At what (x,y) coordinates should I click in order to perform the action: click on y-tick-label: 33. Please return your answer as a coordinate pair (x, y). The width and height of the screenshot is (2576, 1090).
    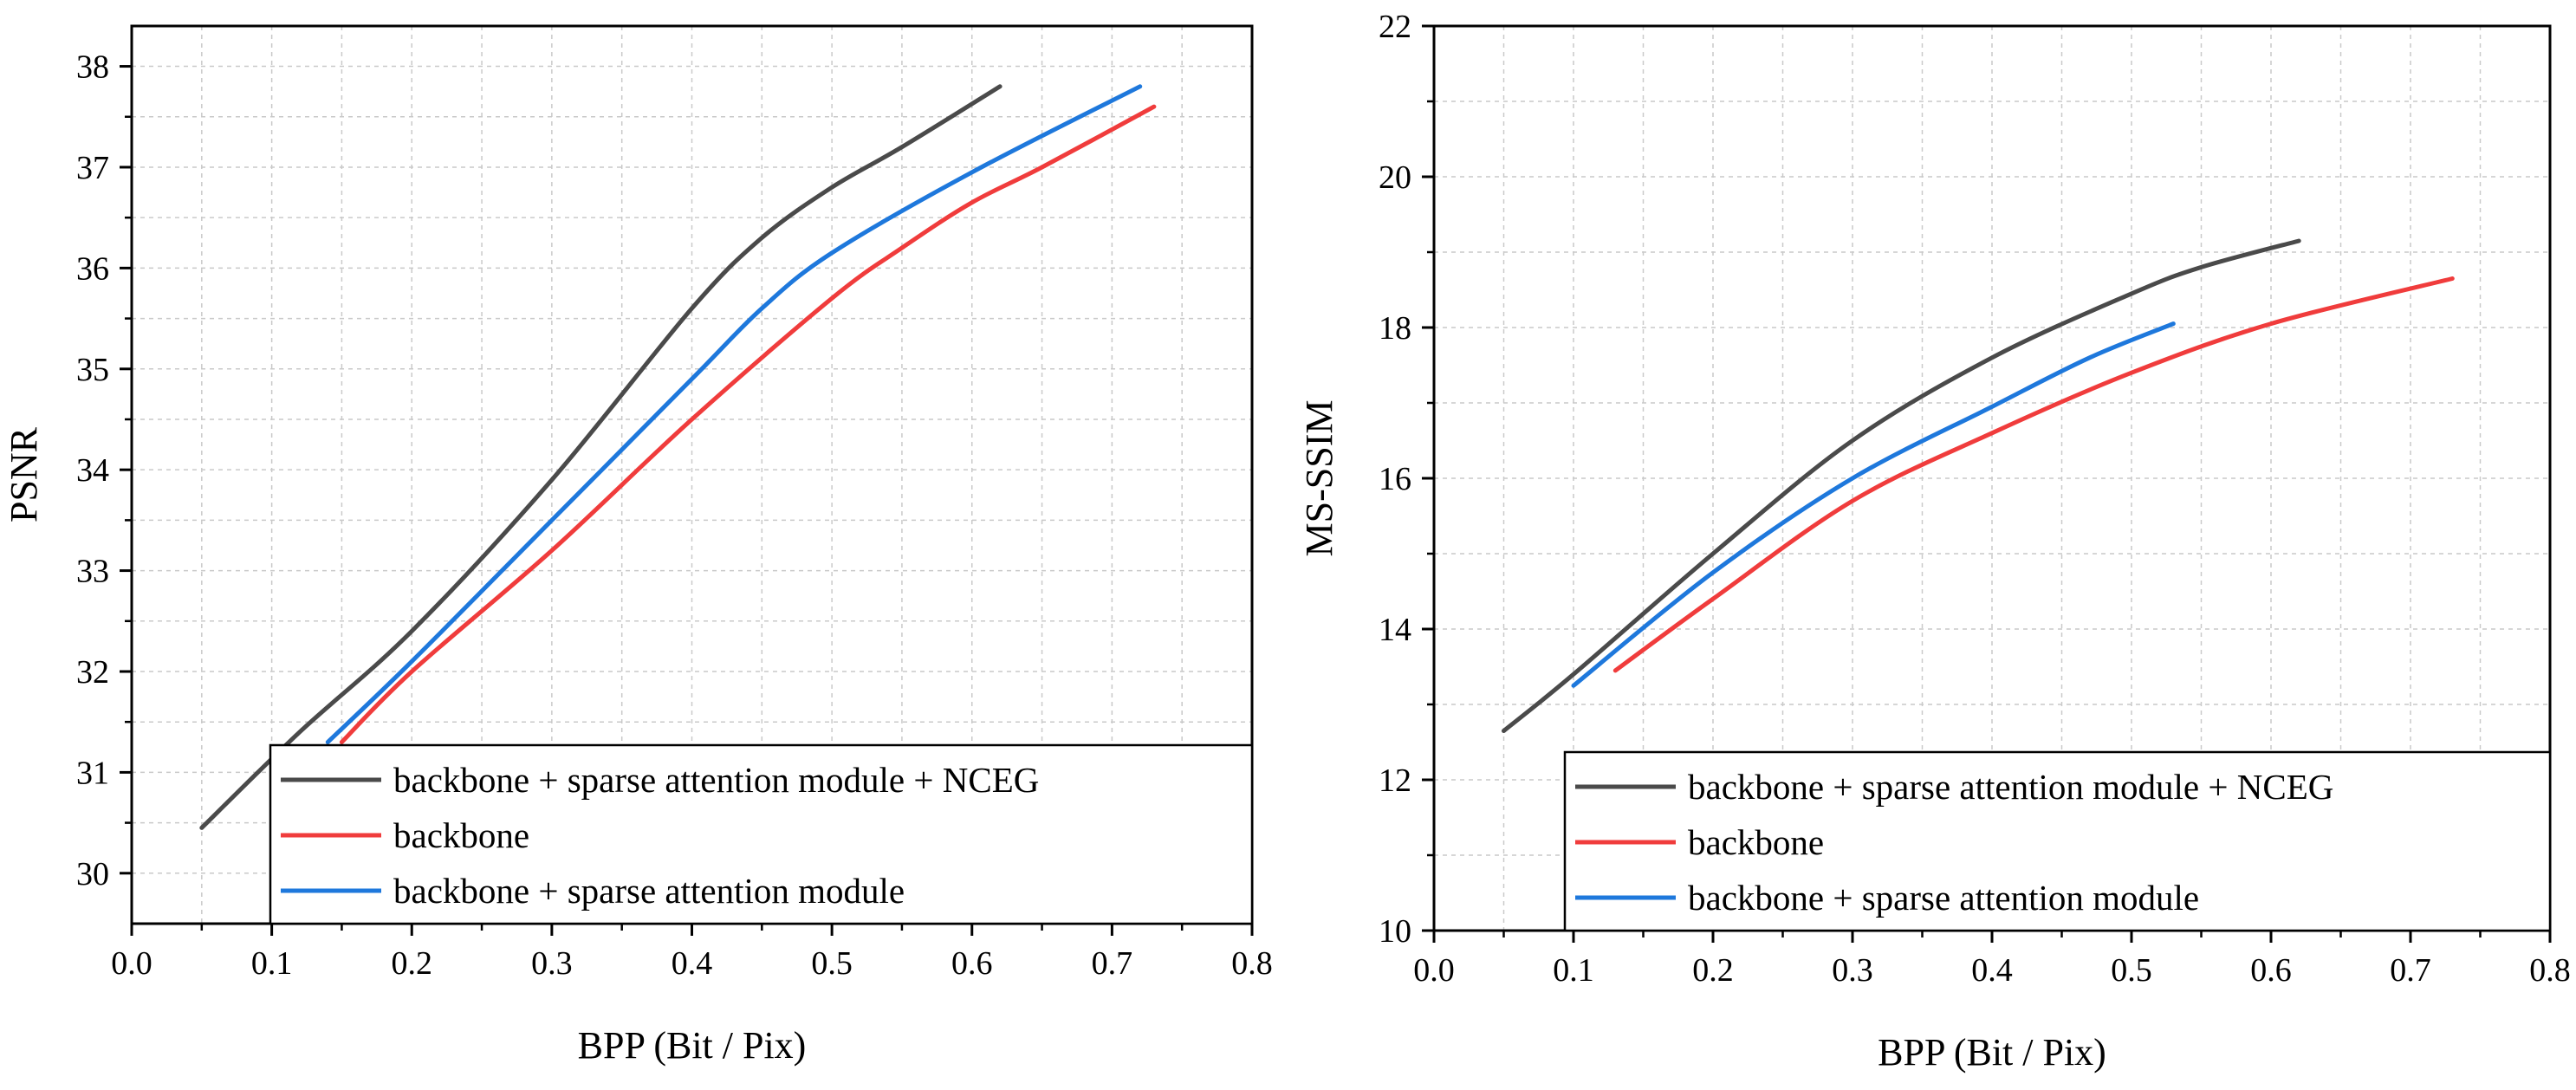
    Looking at the image, I should click on (93, 572).